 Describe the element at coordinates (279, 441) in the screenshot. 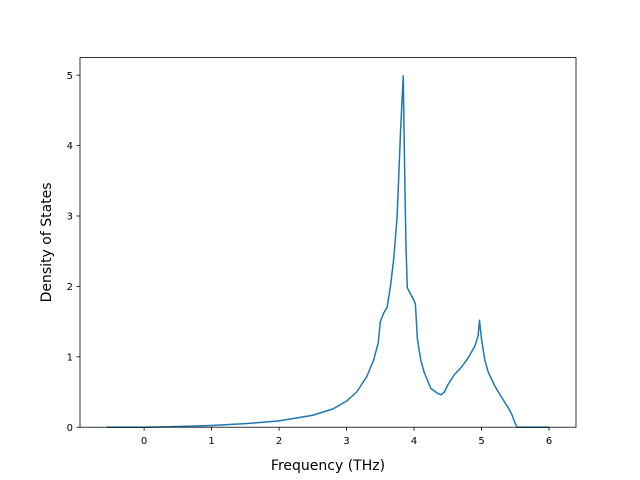

I see `x-tick-label: 2` at that location.